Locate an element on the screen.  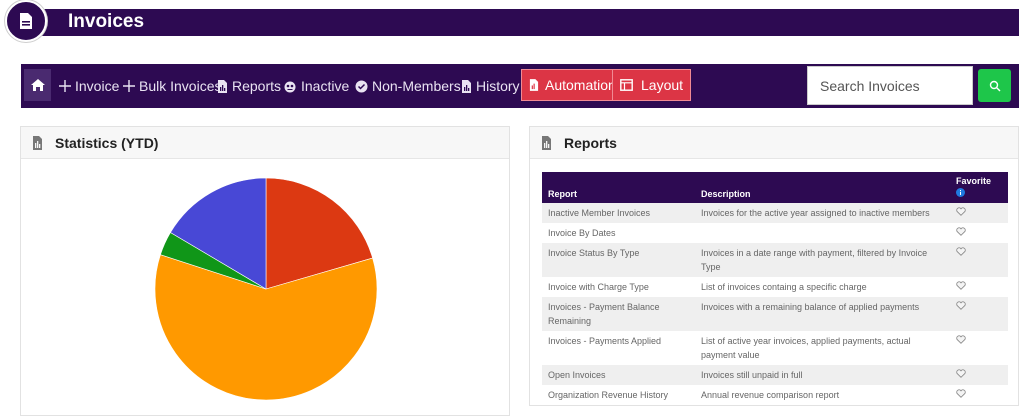
report-description: Annual revenue comparison report is located at coordinates (822, 395).